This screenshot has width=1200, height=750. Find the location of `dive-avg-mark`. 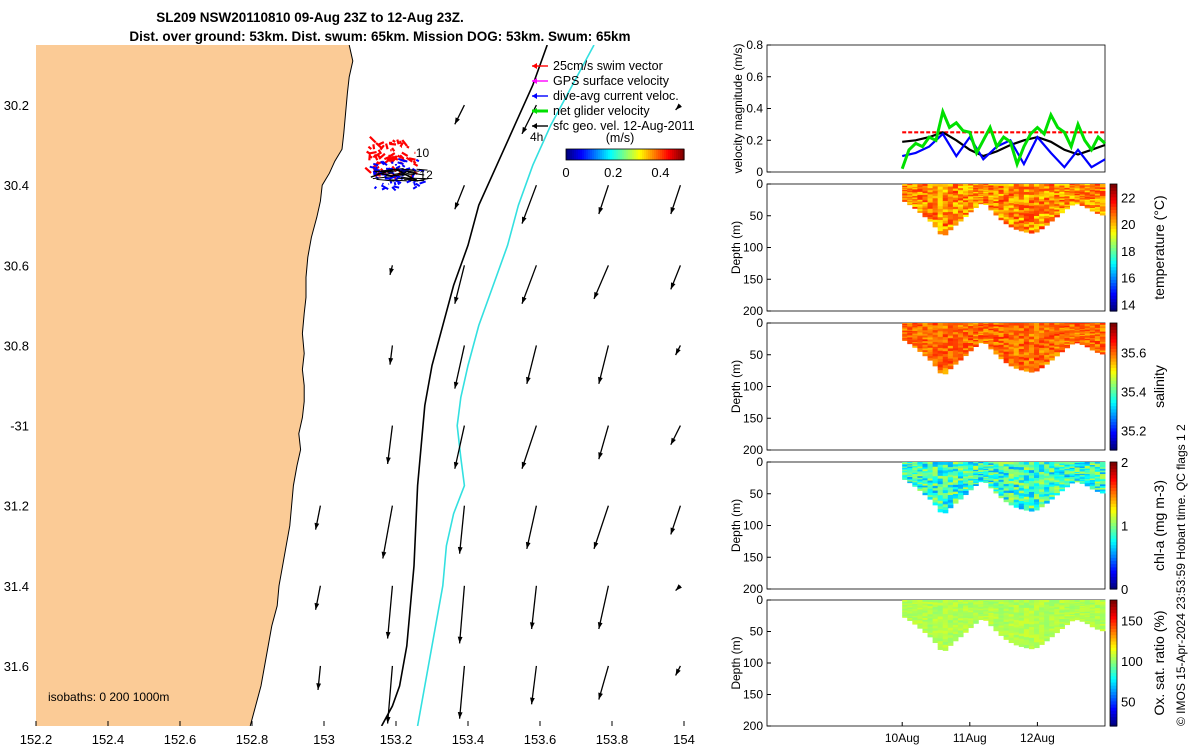

dive-avg-mark is located at coordinates (415, 187).